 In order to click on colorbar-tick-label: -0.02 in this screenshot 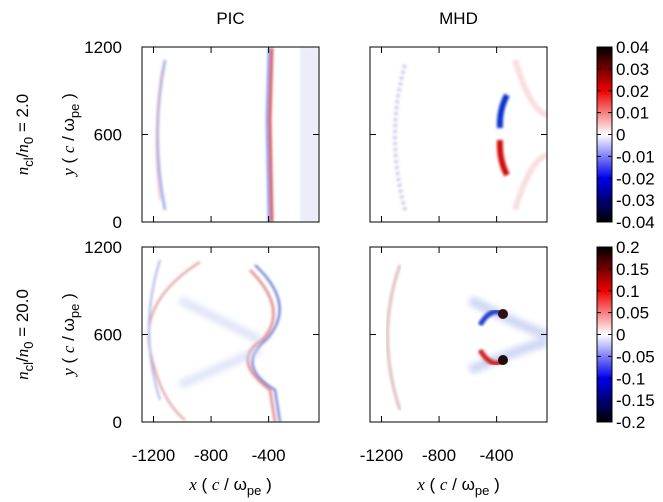, I will do `click(635, 178)`.